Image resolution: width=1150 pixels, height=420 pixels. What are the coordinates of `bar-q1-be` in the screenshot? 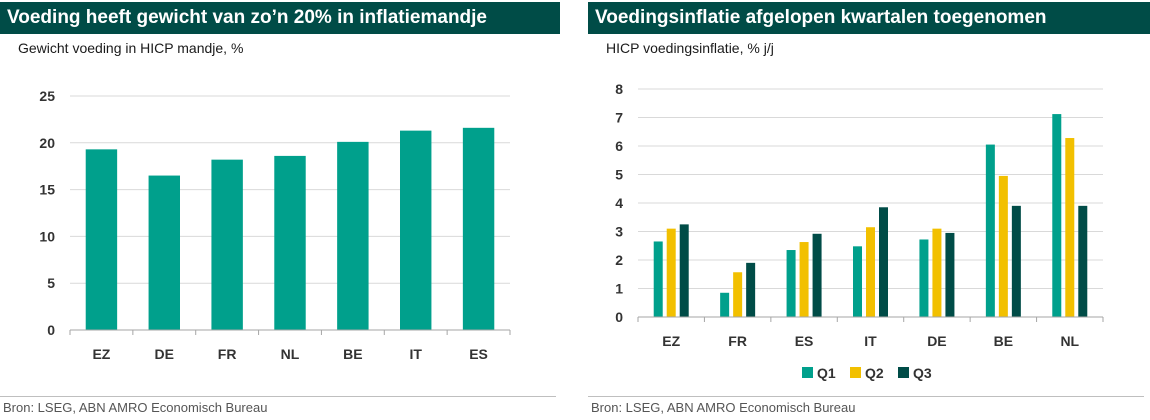 It's located at (990, 230).